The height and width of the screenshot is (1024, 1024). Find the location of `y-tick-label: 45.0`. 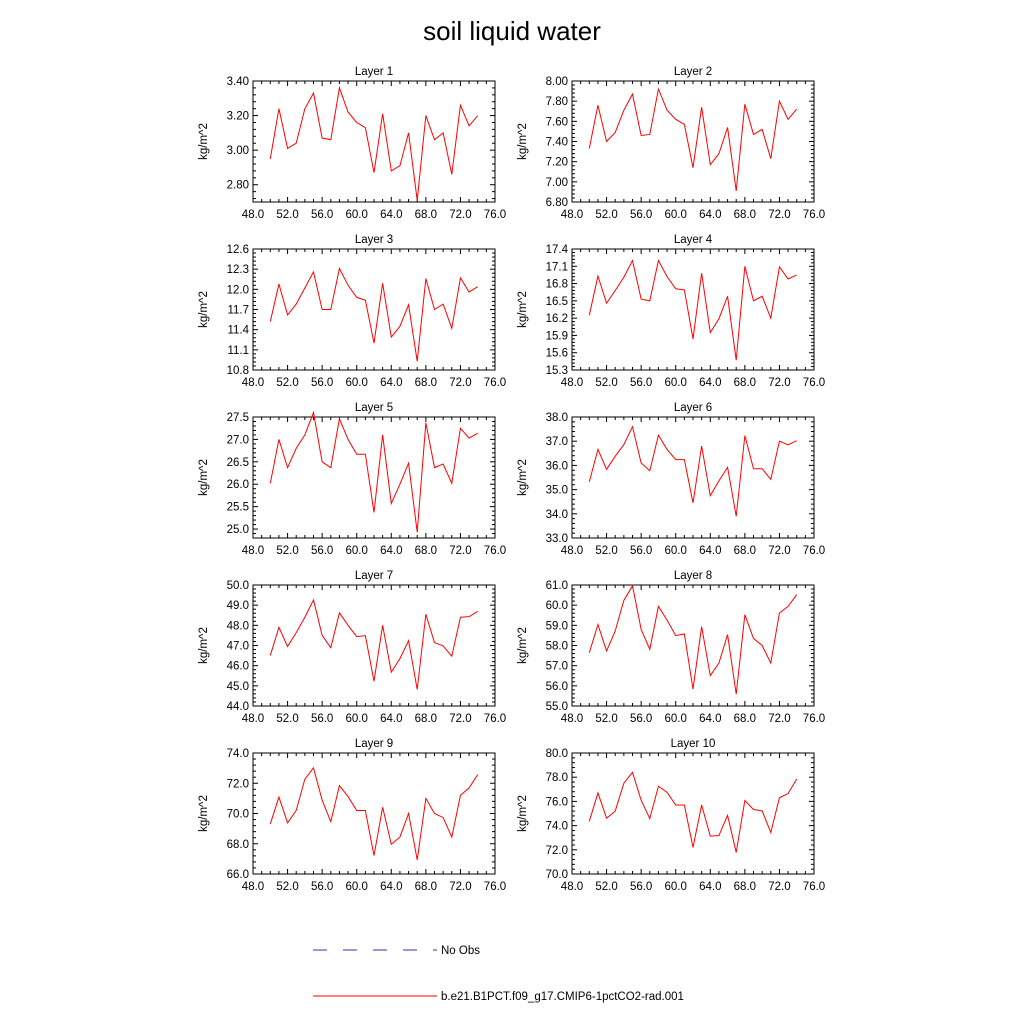

y-tick-label: 45.0 is located at coordinates (238, 687).